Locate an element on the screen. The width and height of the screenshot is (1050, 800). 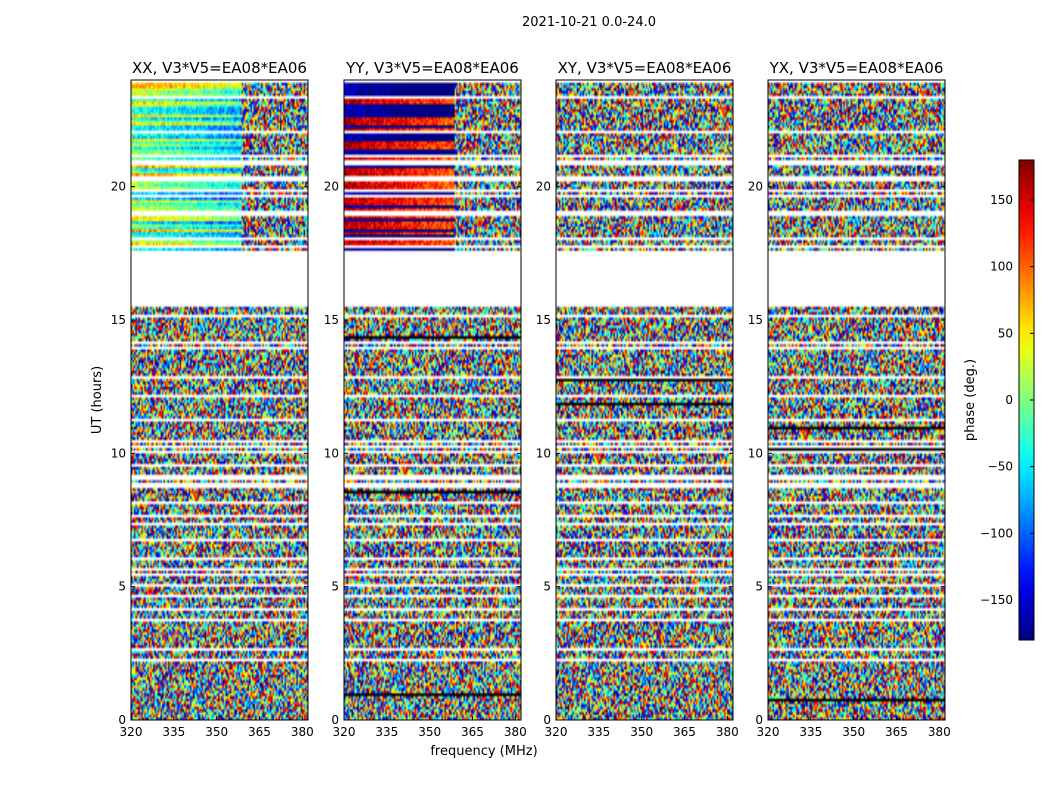
panel-title: YX, V3*V5=EA08*EA06 is located at coordinates (856, 68).